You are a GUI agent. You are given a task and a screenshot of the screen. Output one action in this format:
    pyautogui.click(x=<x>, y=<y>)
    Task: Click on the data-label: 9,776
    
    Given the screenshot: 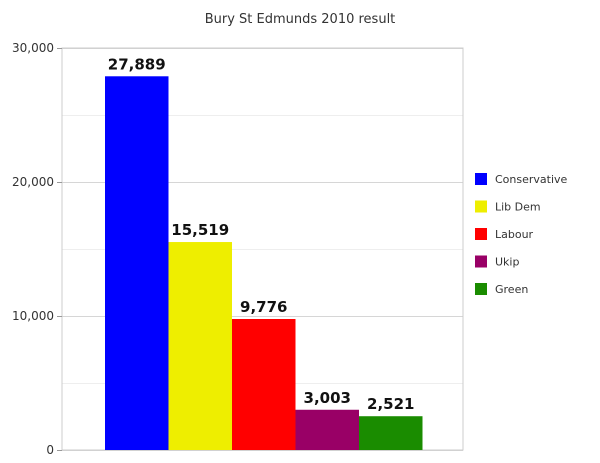 What is the action you would take?
    pyautogui.click(x=263, y=307)
    